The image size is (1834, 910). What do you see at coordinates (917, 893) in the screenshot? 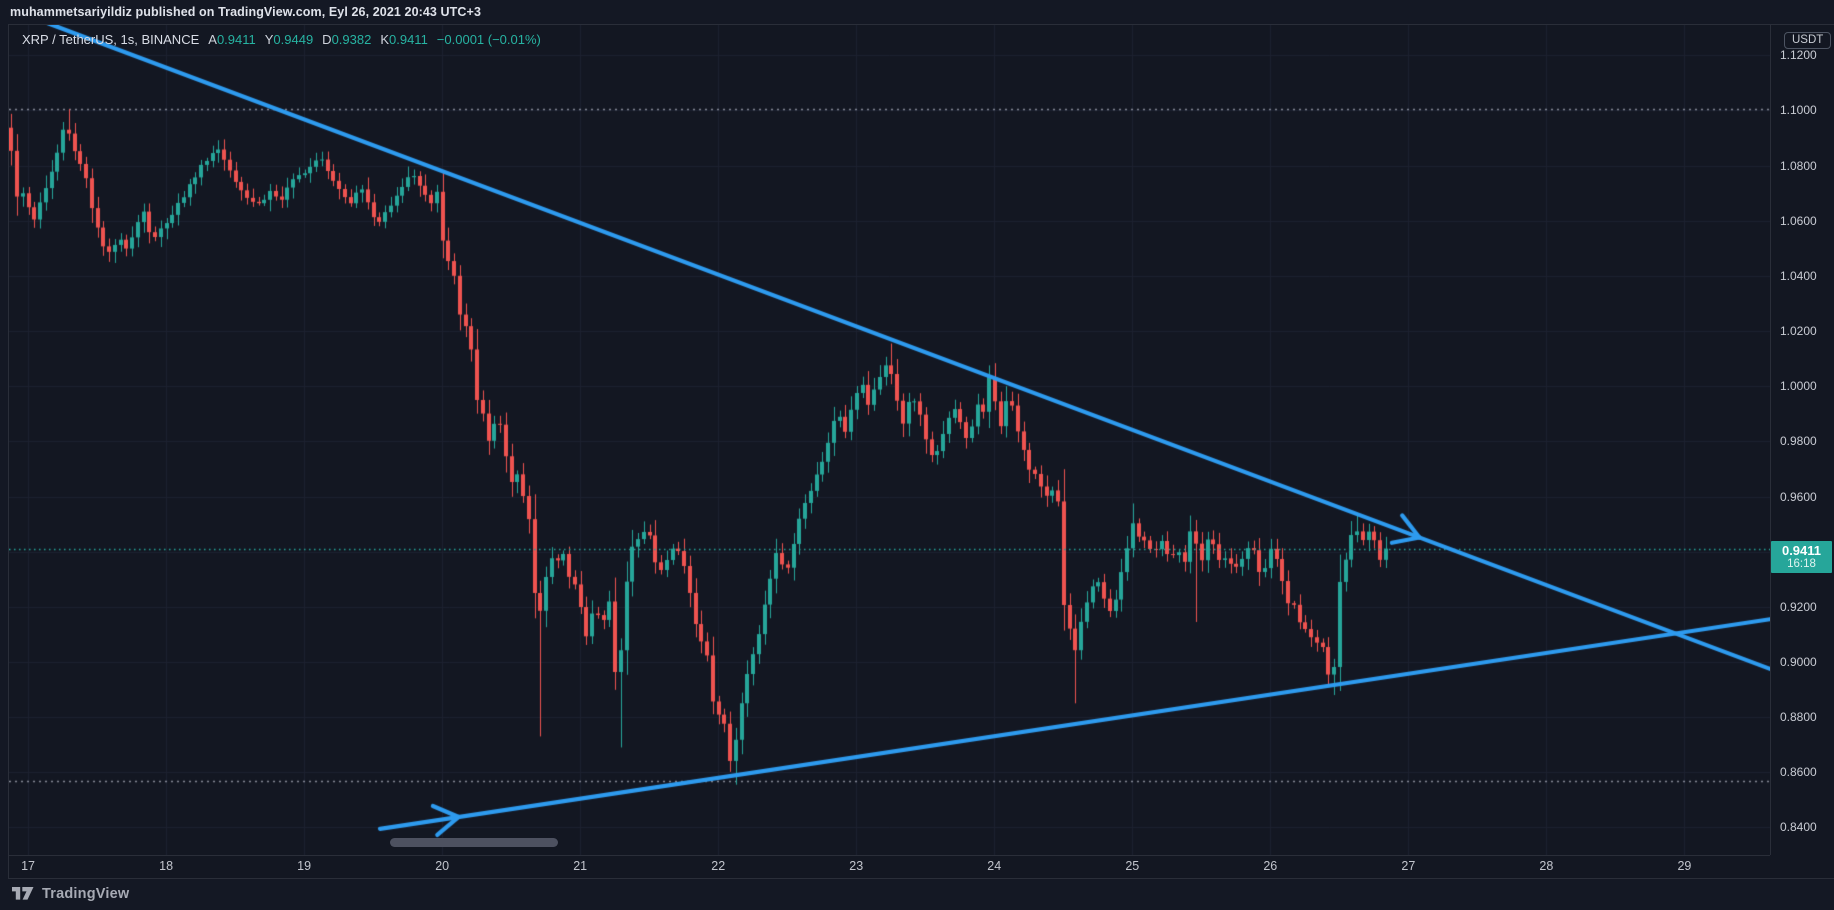
I see `footer-bar: TradingView` at bounding box center [917, 893].